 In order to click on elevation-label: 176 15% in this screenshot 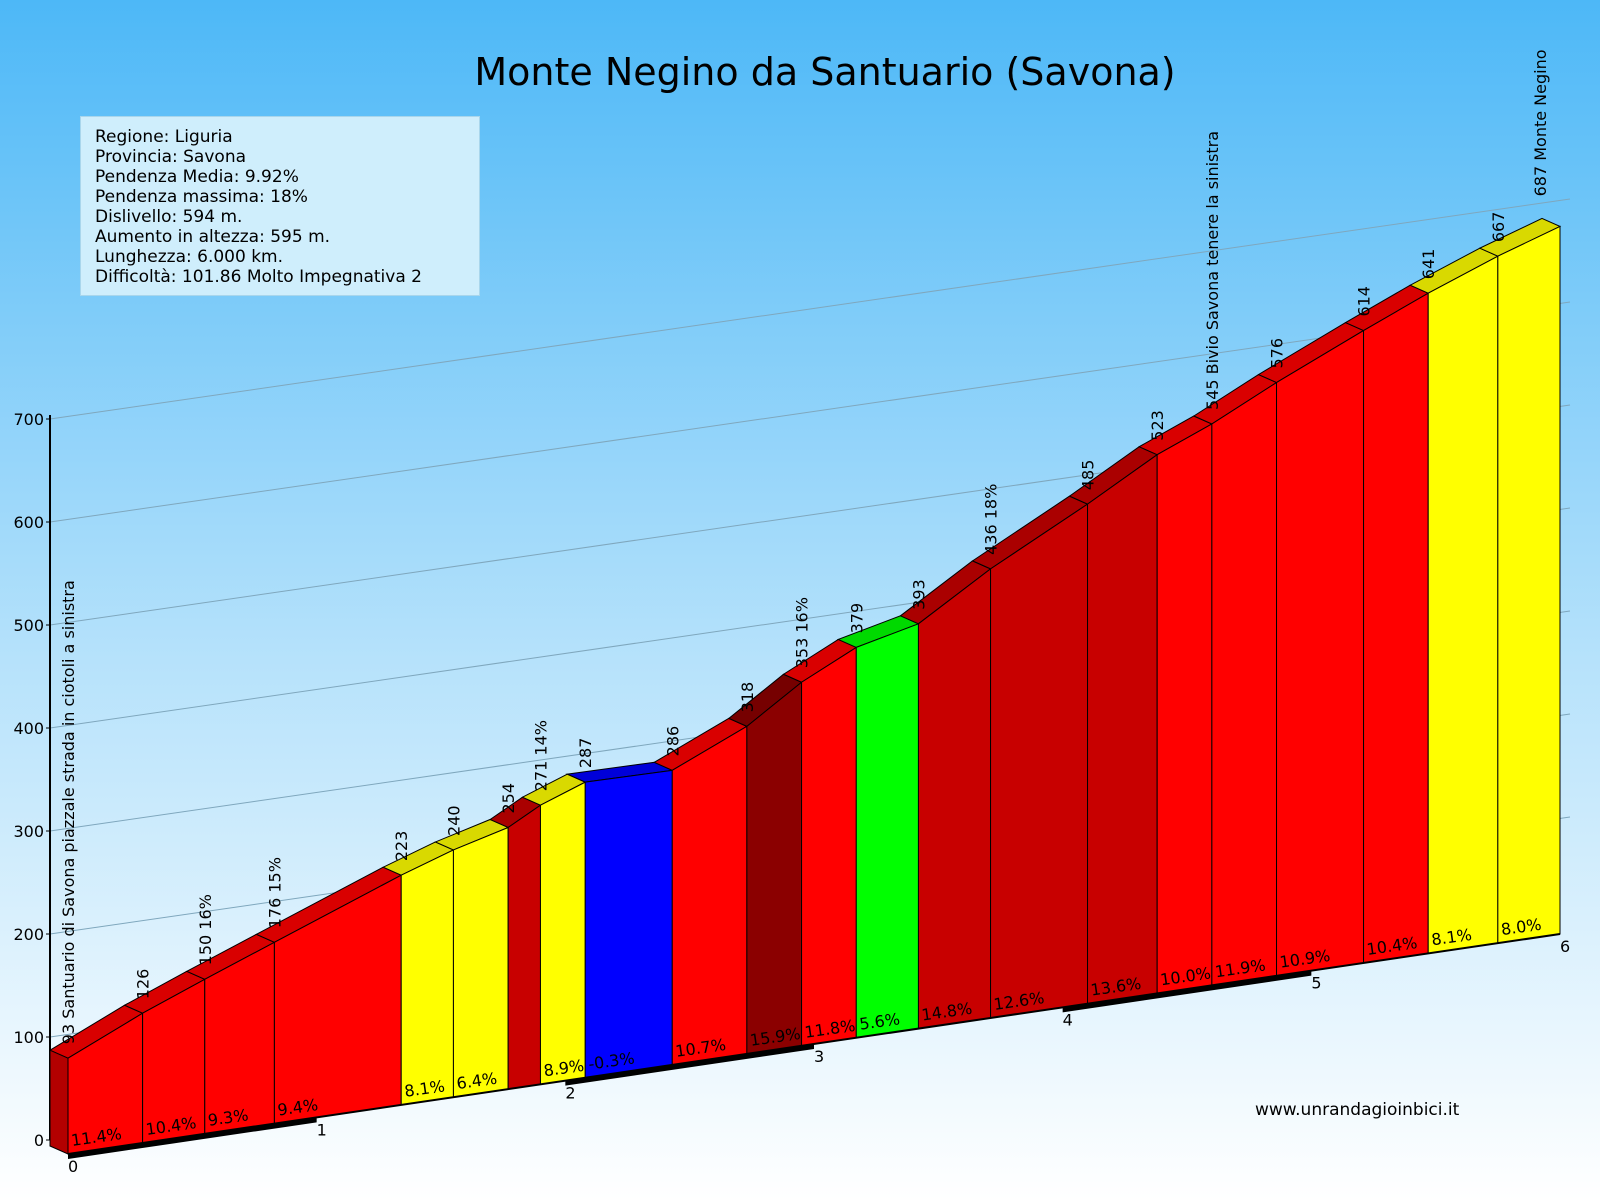, I will do `click(274, 892)`.